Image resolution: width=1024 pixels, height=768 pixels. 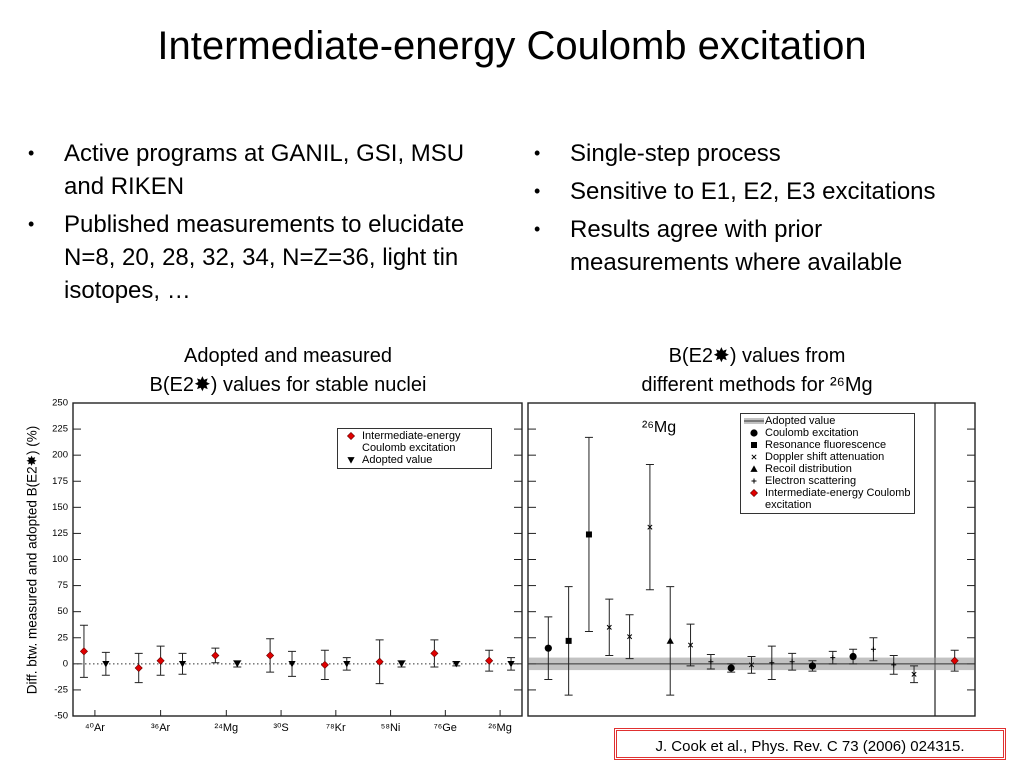 What do you see at coordinates (757, 356) in the screenshot?
I see `caption-line: B(E2✸) values from` at bounding box center [757, 356].